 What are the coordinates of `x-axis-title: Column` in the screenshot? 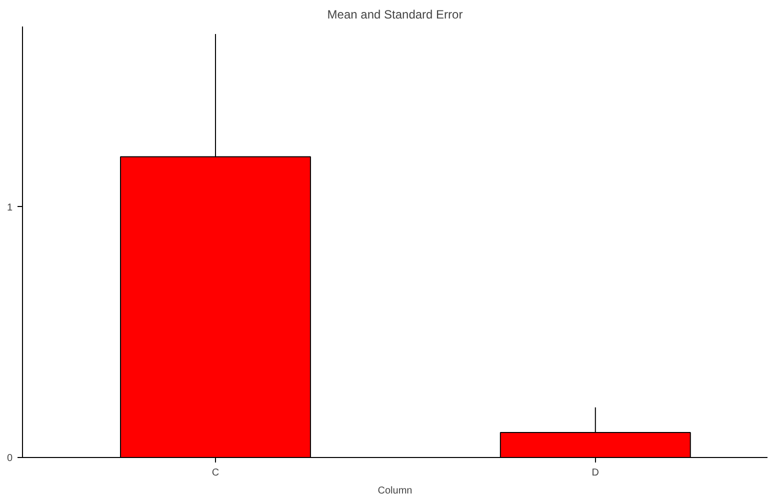 It's located at (395, 491).